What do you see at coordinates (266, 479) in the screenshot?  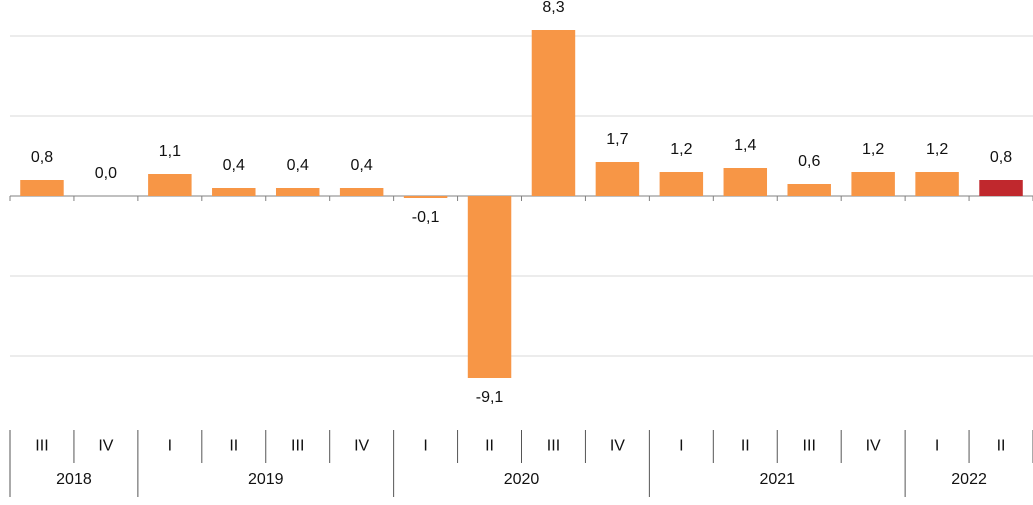 I see `group-label: 2019` at bounding box center [266, 479].